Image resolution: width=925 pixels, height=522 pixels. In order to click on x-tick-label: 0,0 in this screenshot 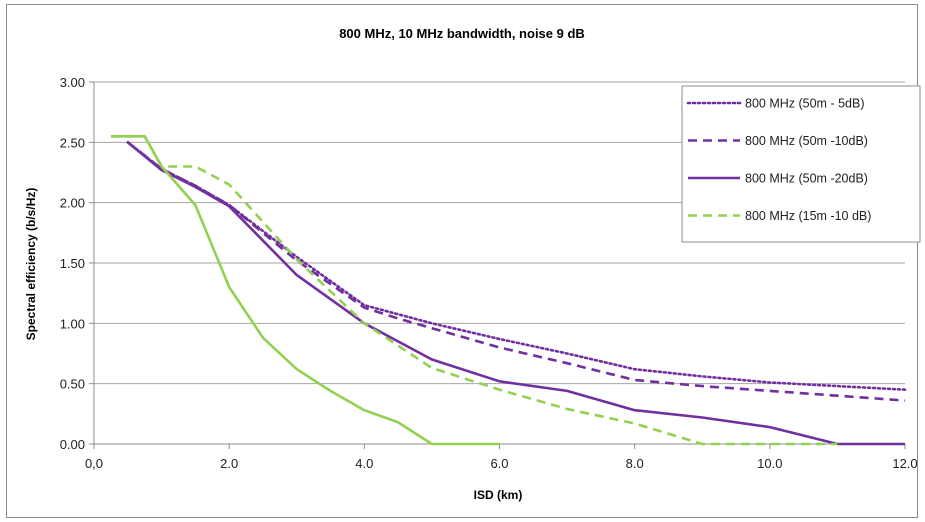, I will do `click(94, 463)`.